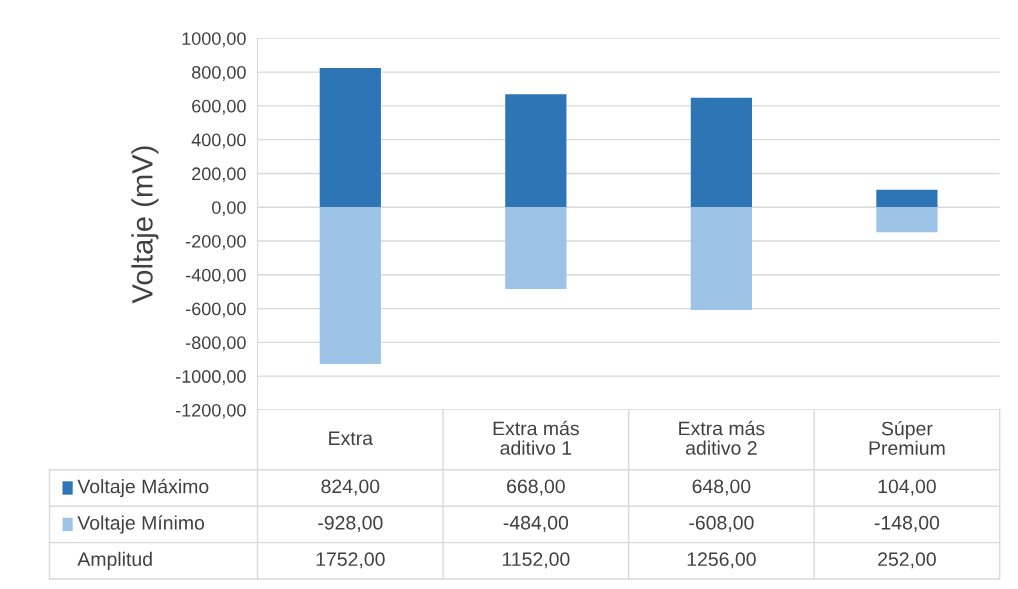 This screenshot has width=1018, height=589. What do you see at coordinates (721, 523) in the screenshot?
I see `data-label: -608,00` at bounding box center [721, 523].